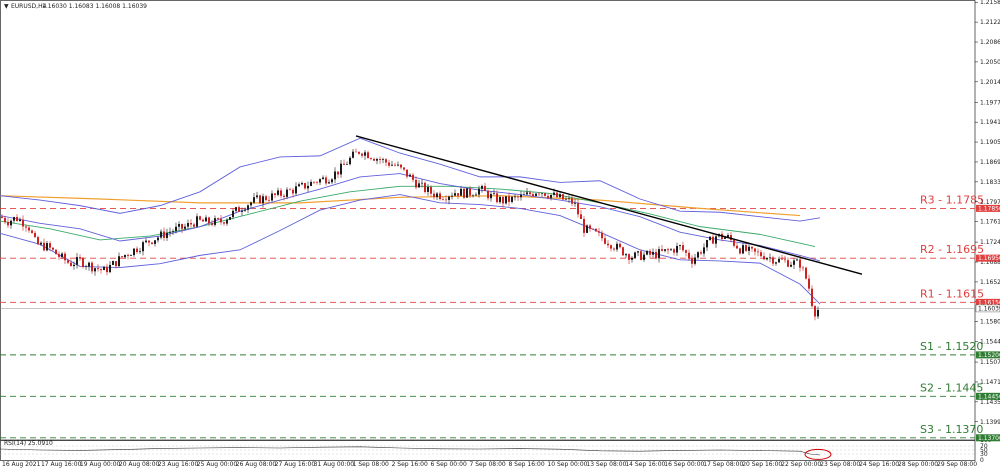 The image size is (1000, 468). What do you see at coordinates (526, 464) in the screenshot?
I see `time-tick-label: 8 Sep 16:00` at bounding box center [526, 464].